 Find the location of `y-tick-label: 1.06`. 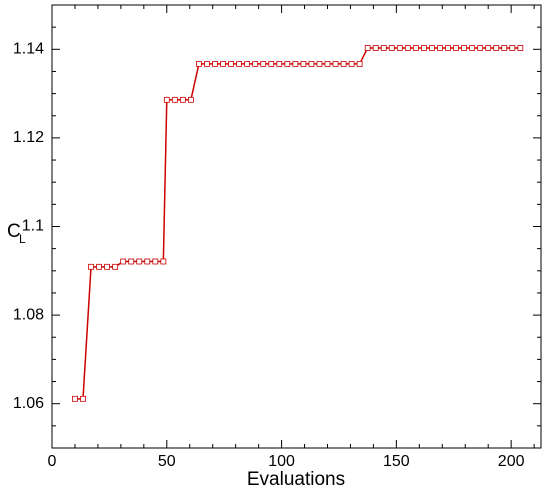

y-tick-label: 1.06 is located at coordinates (28, 403).